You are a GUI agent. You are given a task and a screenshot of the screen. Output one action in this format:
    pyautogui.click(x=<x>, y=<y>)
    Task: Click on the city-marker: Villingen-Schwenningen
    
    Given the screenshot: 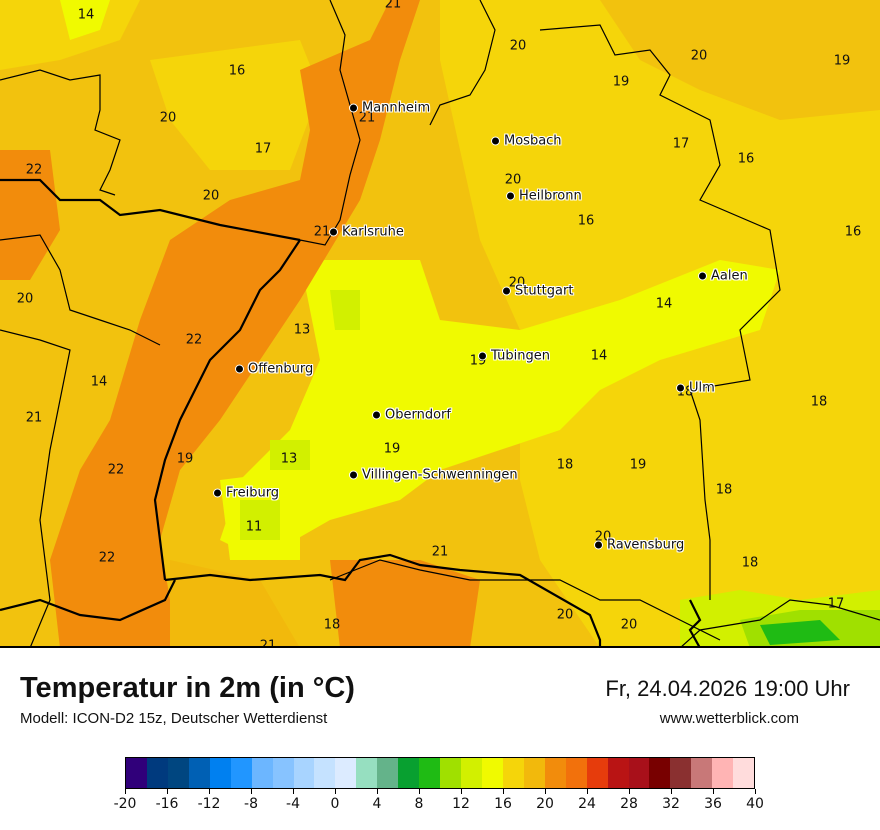 What is the action you would take?
    pyautogui.click(x=433, y=475)
    